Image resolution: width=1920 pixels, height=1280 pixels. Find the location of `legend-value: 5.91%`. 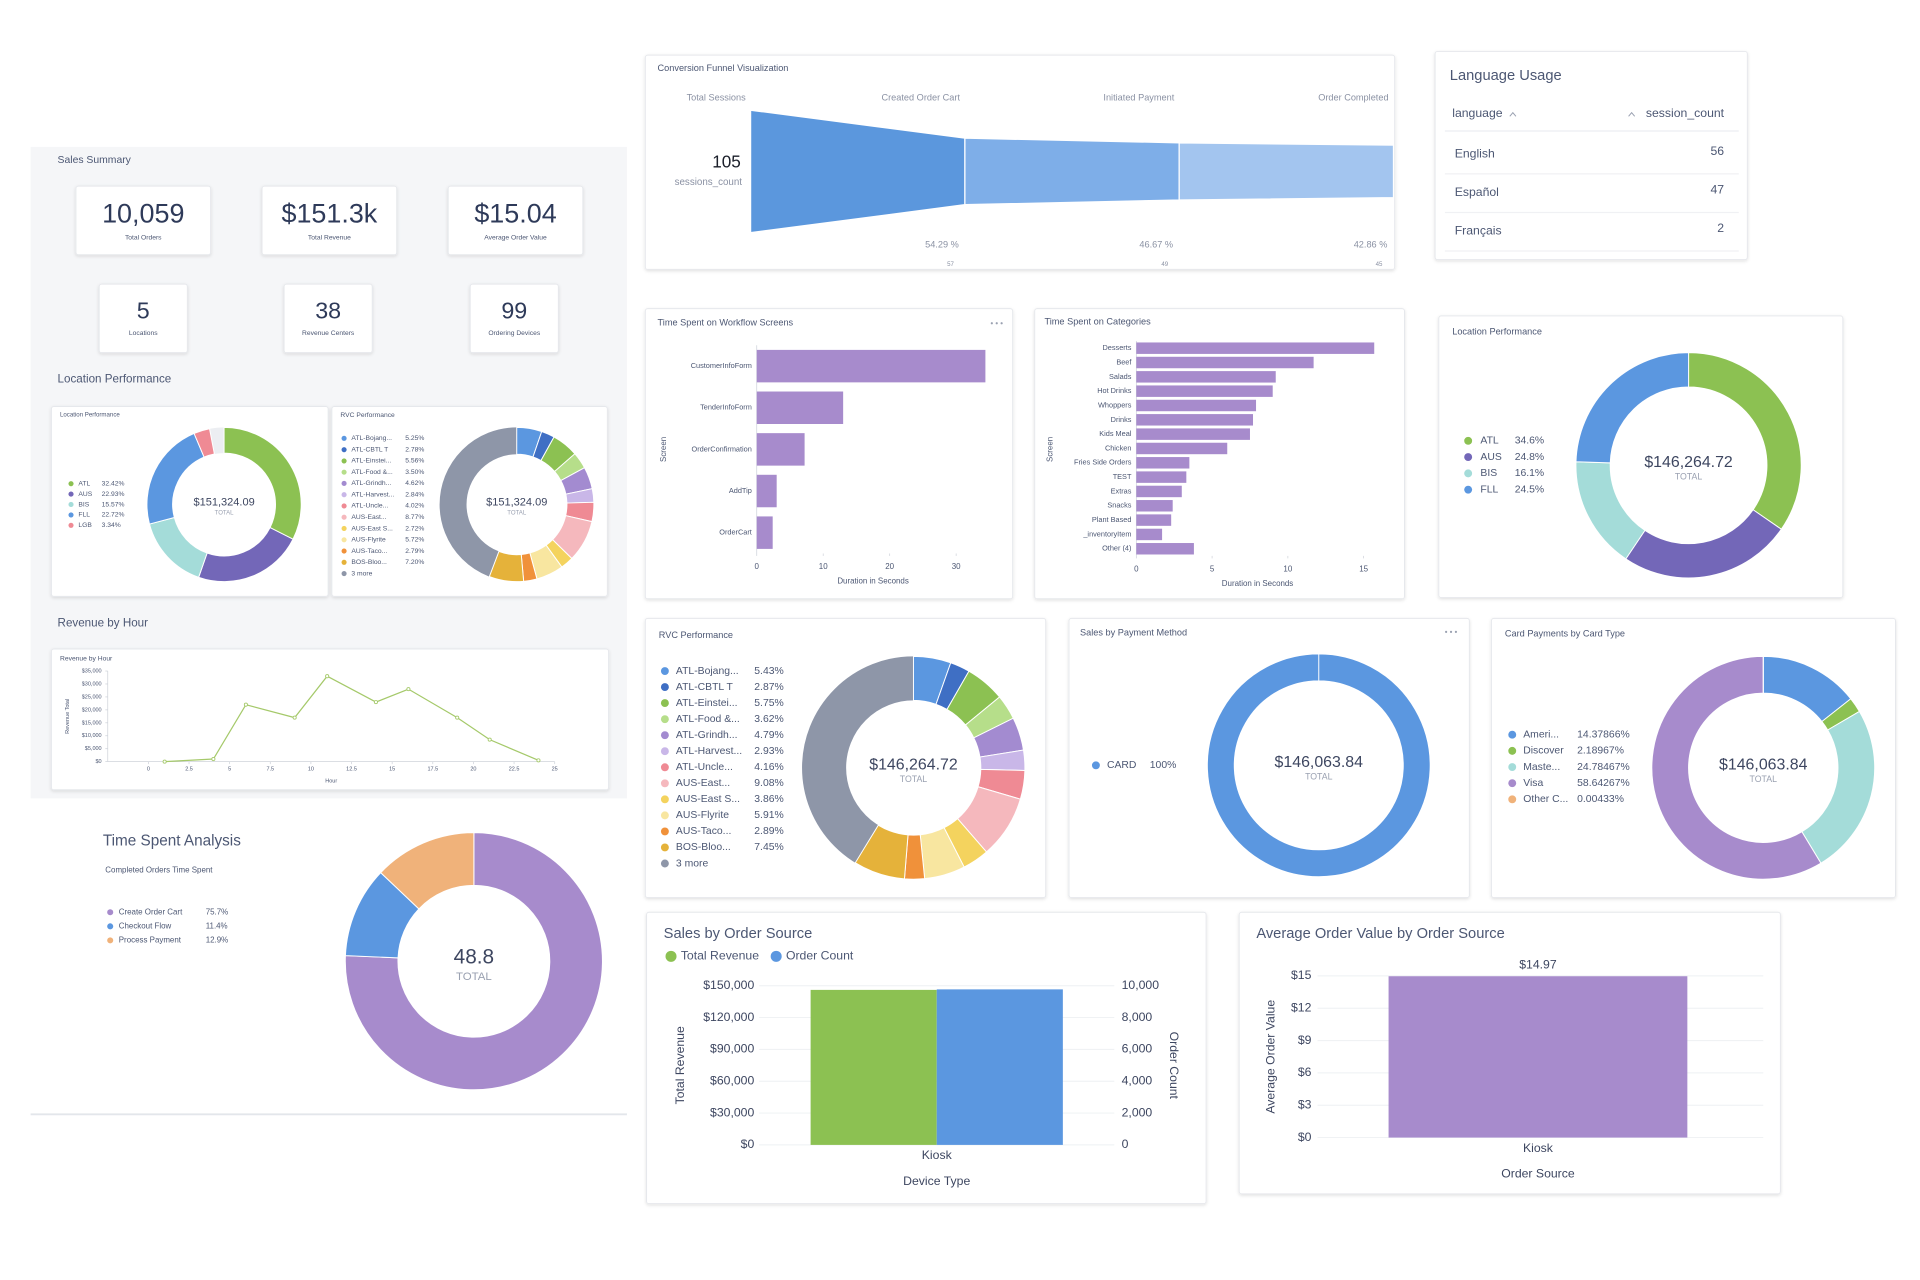

legend-value: 5.91% is located at coordinates (768, 815).